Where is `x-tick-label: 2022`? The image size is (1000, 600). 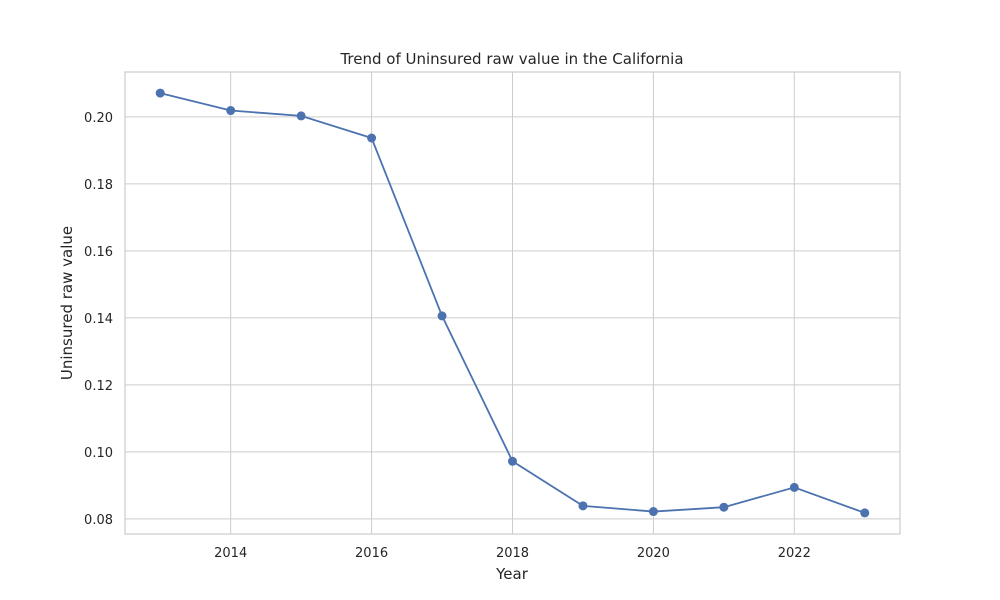 x-tick-label: 2022 is located at coordinates (794, 553).